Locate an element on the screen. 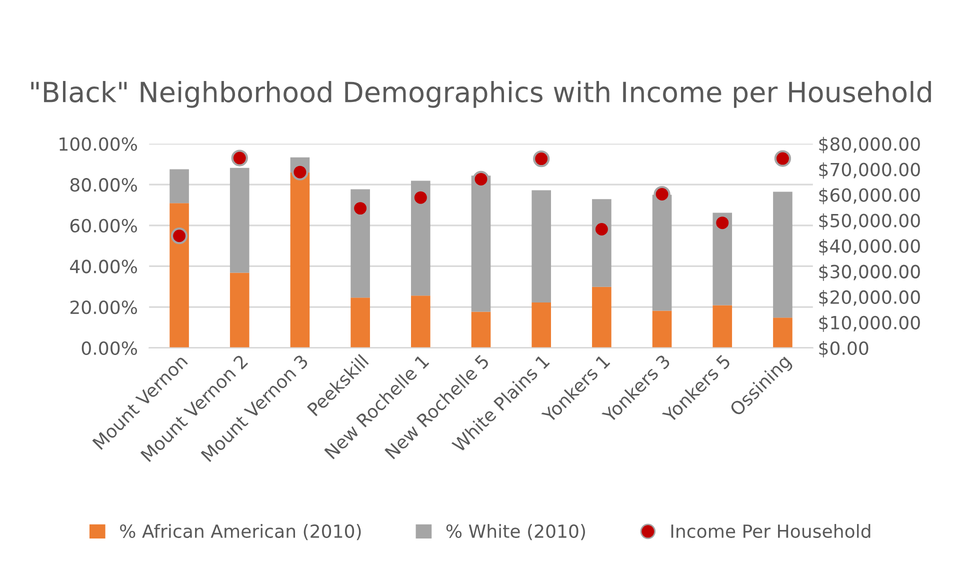 The image size is (962, 575). y-tick-label: 20.00% is located at coordinates (104, 307).